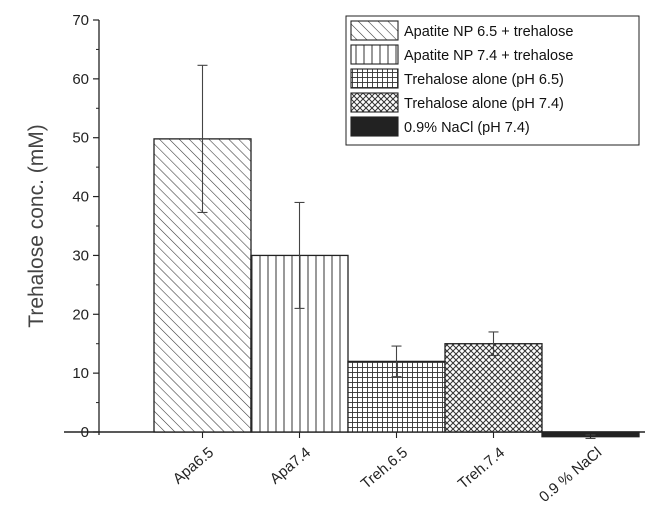 This screenshot has width=647, height=519. What do you see at coordinates (80, 79) in the screenshot?
I see `y-tick-label: 60` at bounding box center [80, 79].